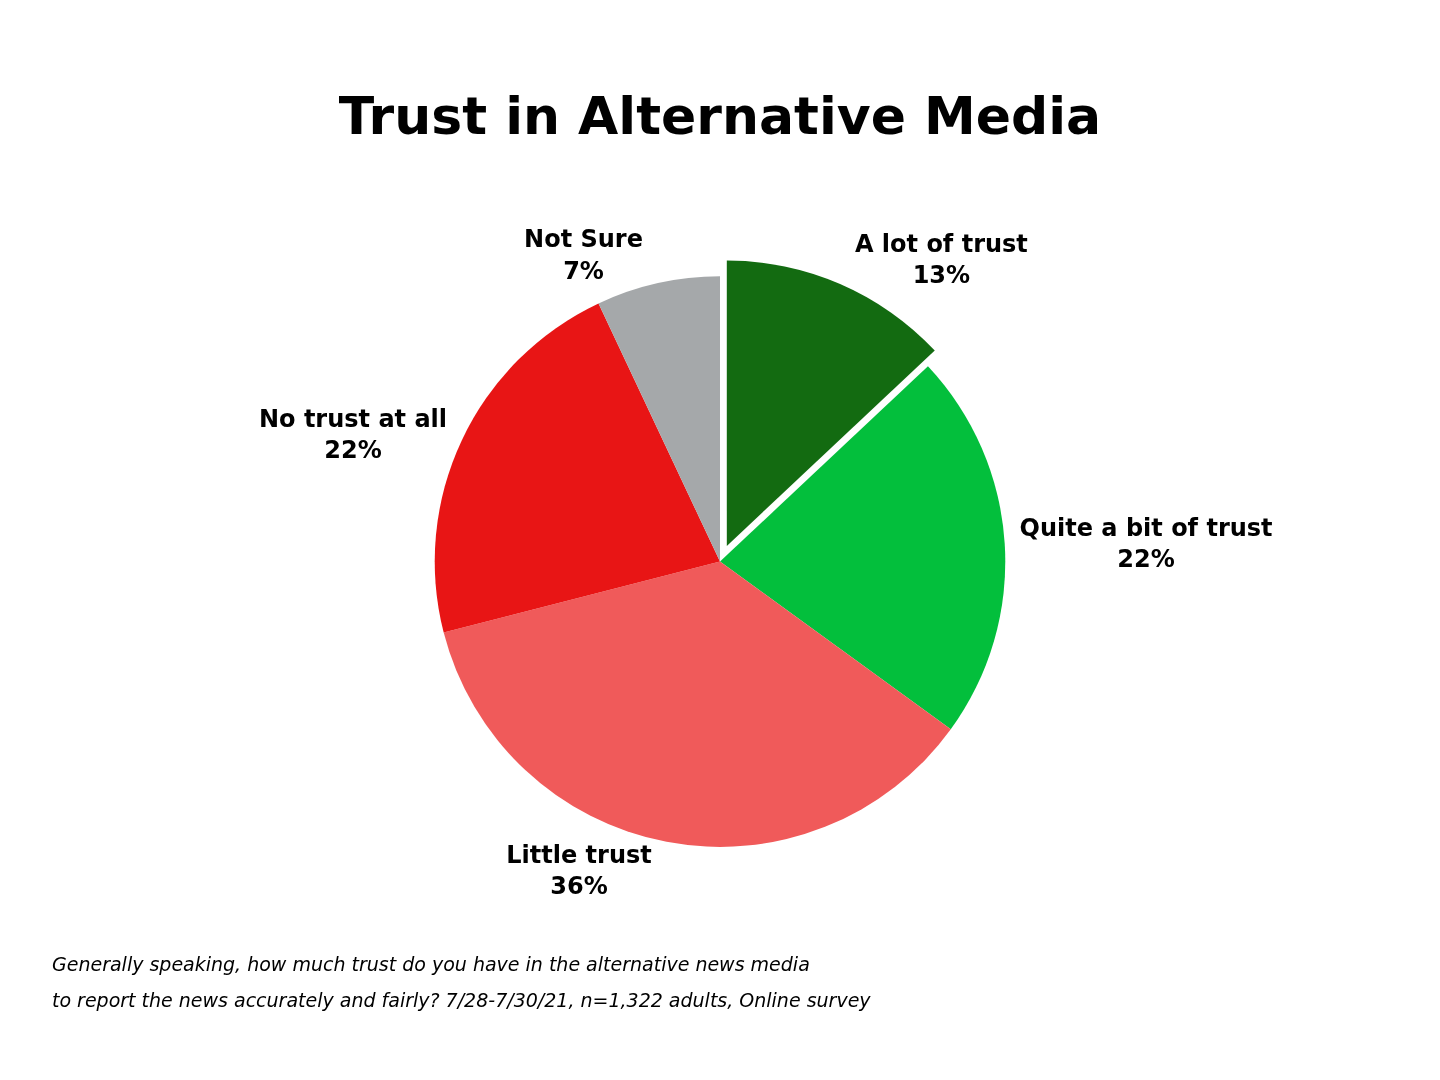 This screenshot has width=1440, height=1080. What do you see at coordinates (941, 243) in the screenshot?
I see `slice-label: A lot of trust` at bounding box center [941, 243].